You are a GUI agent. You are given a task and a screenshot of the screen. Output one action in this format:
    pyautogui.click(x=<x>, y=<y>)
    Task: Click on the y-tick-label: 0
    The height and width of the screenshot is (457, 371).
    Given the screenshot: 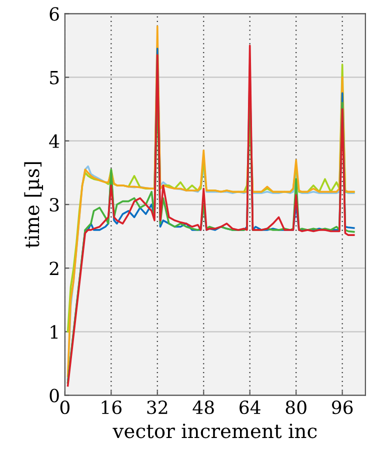 What is the action you would take?
    pyautogui.click(x=54, y=395)
    